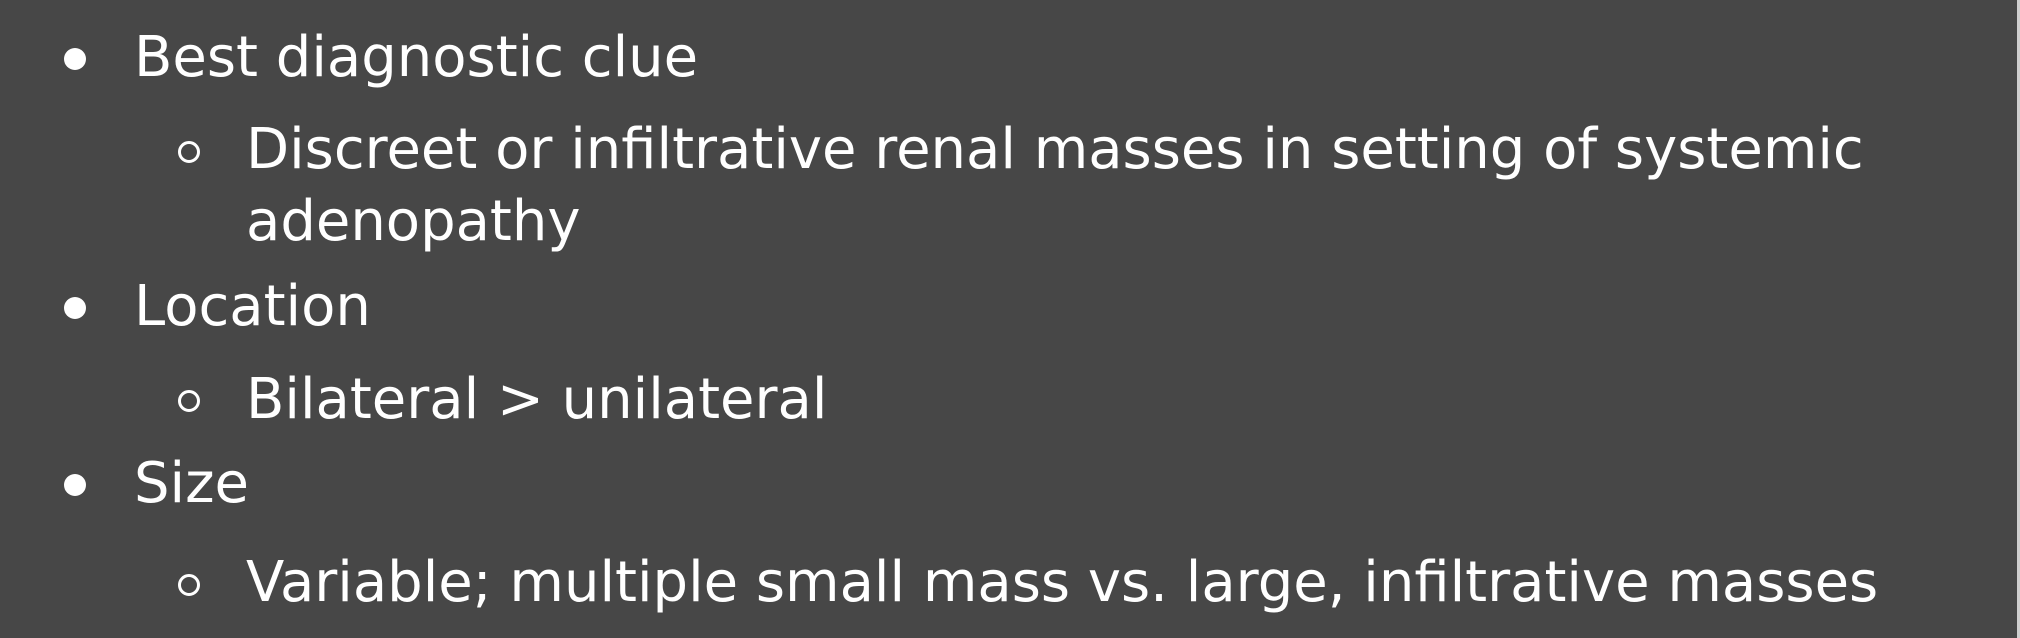 The image size is (2020, 638). Describe the element at coordinates (884, 58) in the screenshot. I see `bullet-item-best-diagnostic-clue: Best diagnostic clue` at that location.